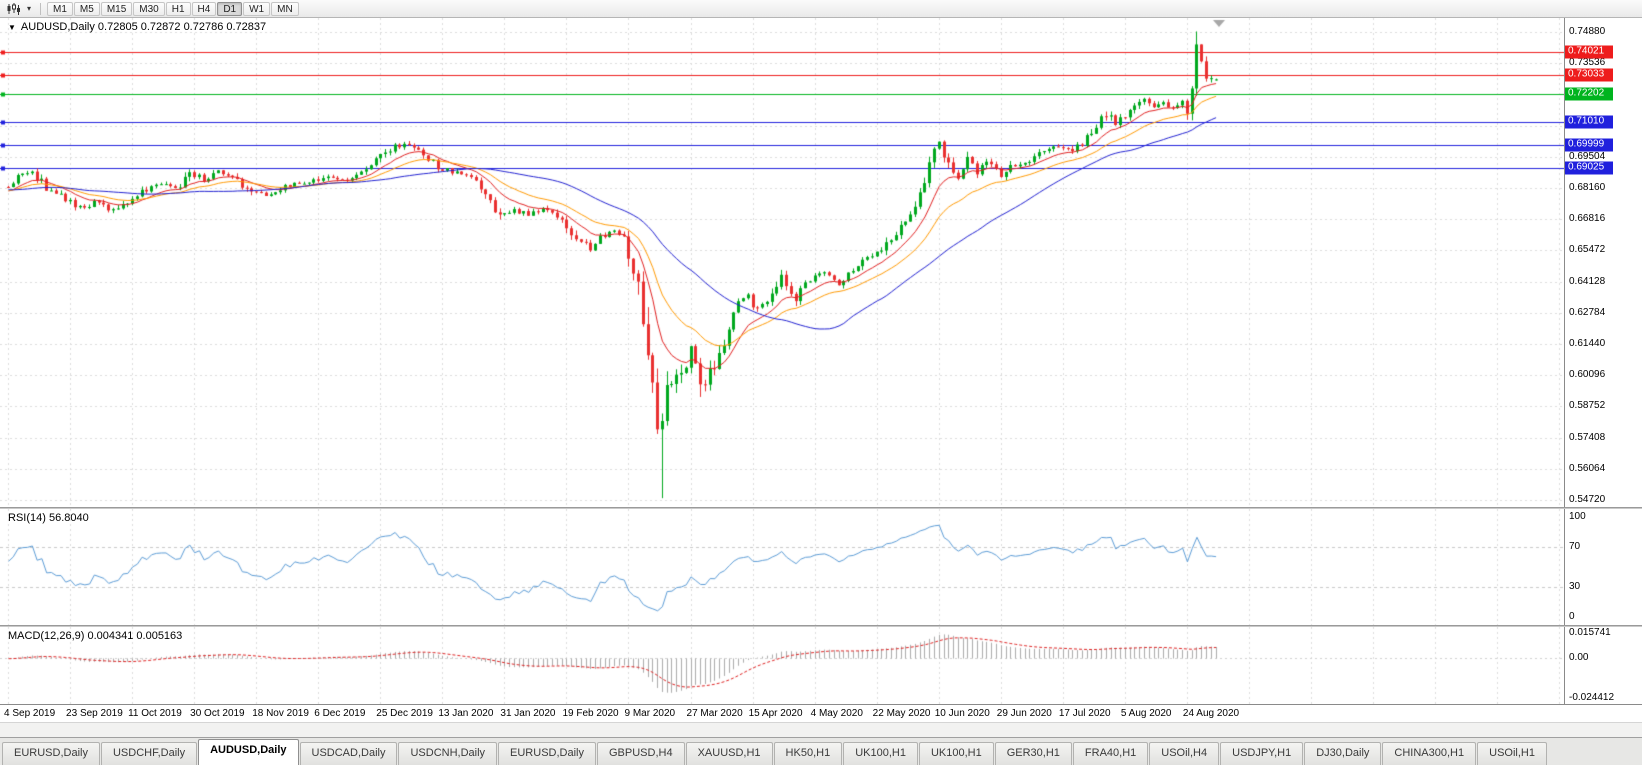  Describe the element at coordinates (714, 713) in the screenshot. I see `date-axis-label: 27 Mar 2020` at that location.